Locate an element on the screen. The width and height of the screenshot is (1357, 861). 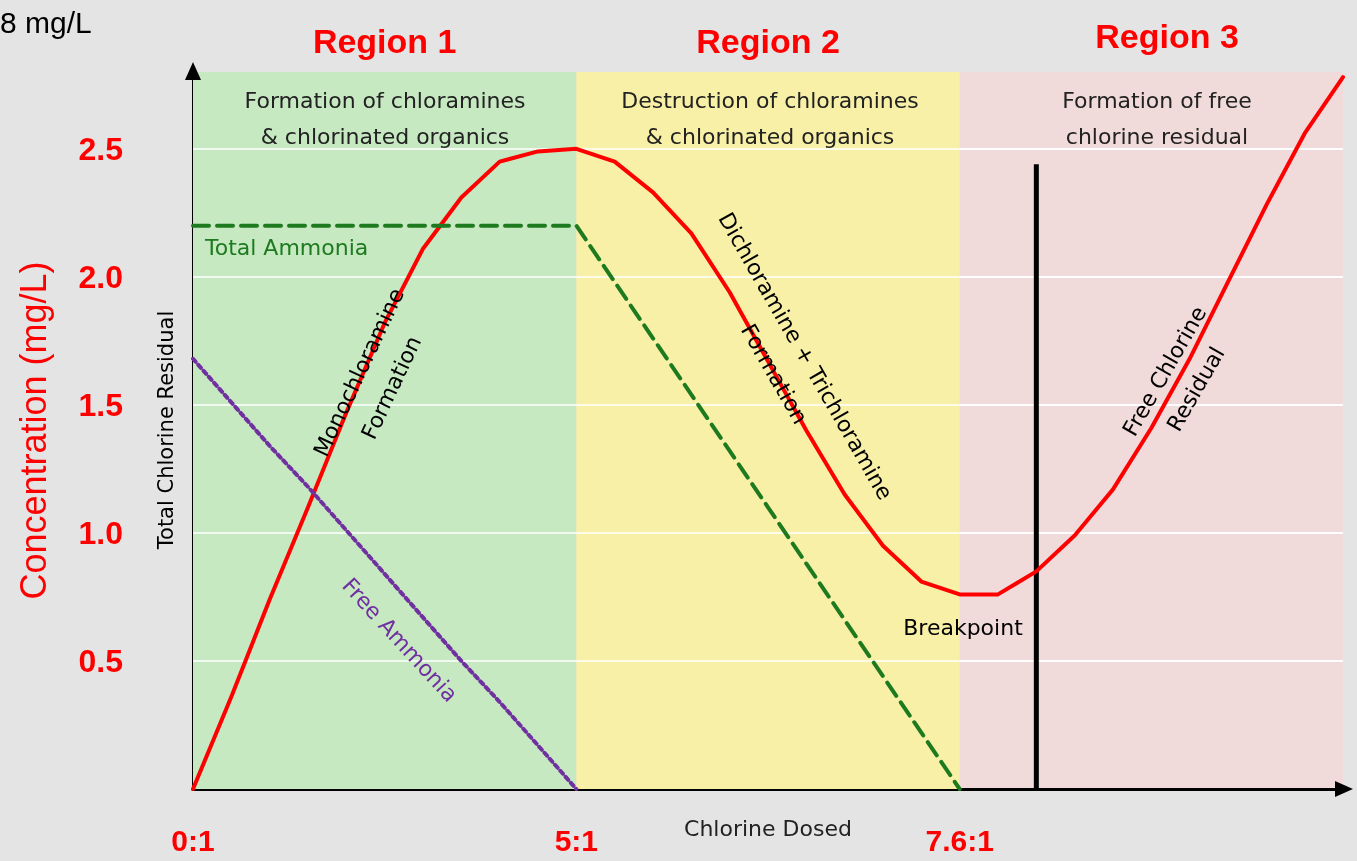
y-tick-label: 1.0 is located at coordinates (100, 532).